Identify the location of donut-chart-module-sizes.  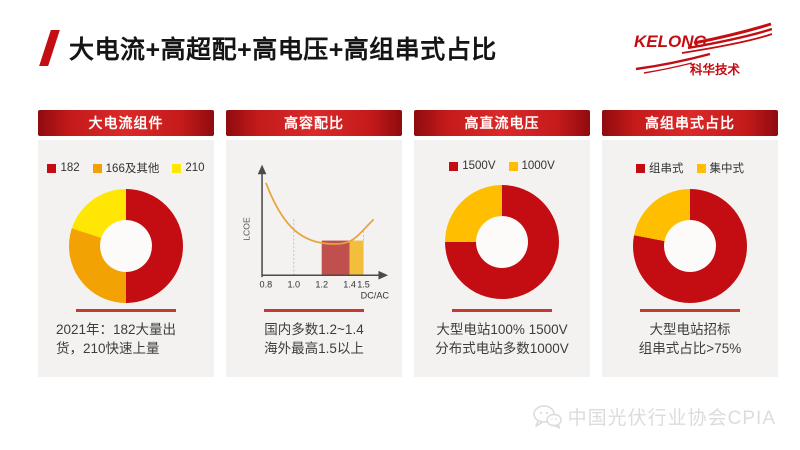
(126, 246).